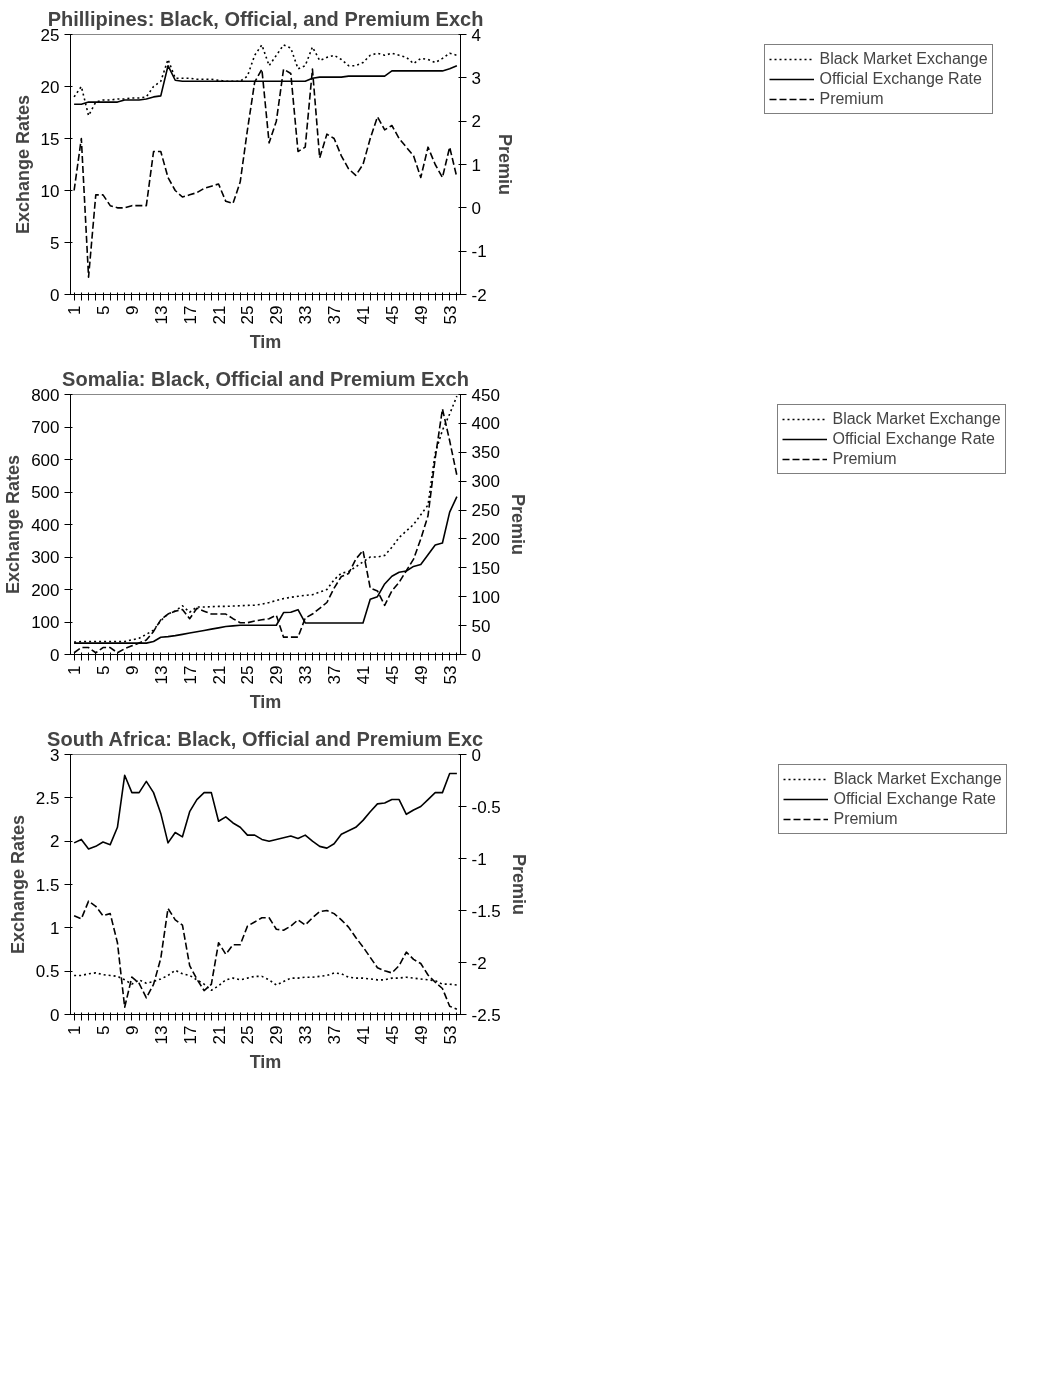  Describe the element at coordinates (50, 191) in the screenshot. I see `y-tick-label: 10` at that location.